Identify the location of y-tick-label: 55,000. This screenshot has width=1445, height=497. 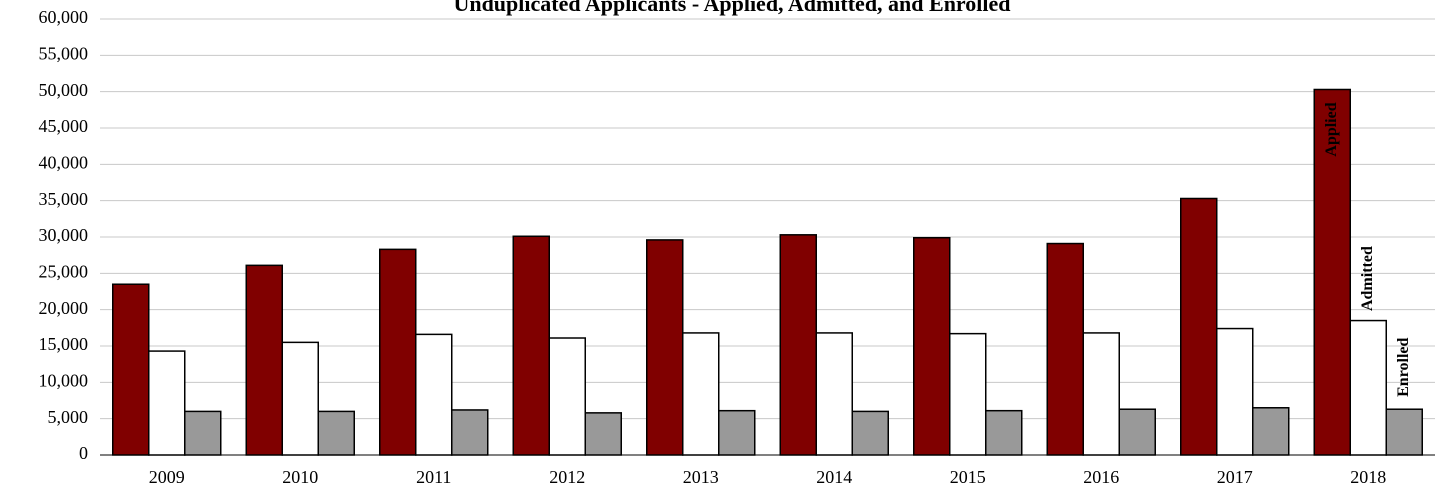
(64, 53).